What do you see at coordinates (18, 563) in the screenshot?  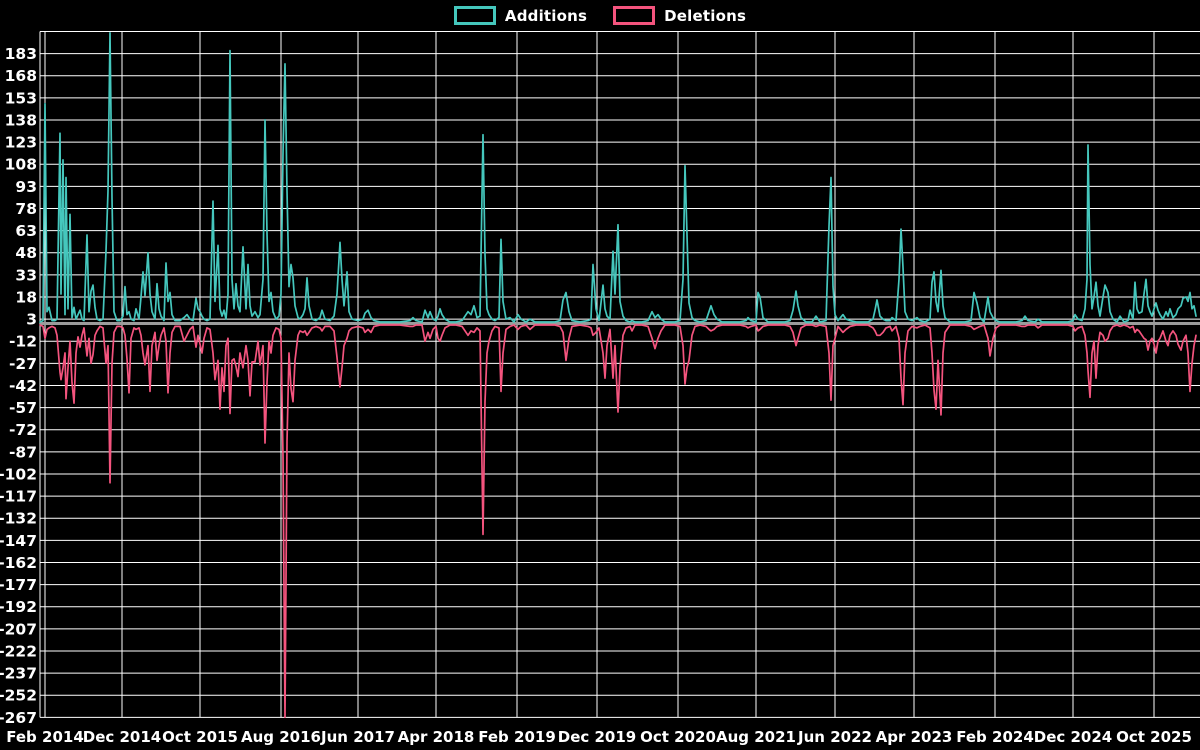 I see `y-tick-label: -162` at bounding box center [18, 563].